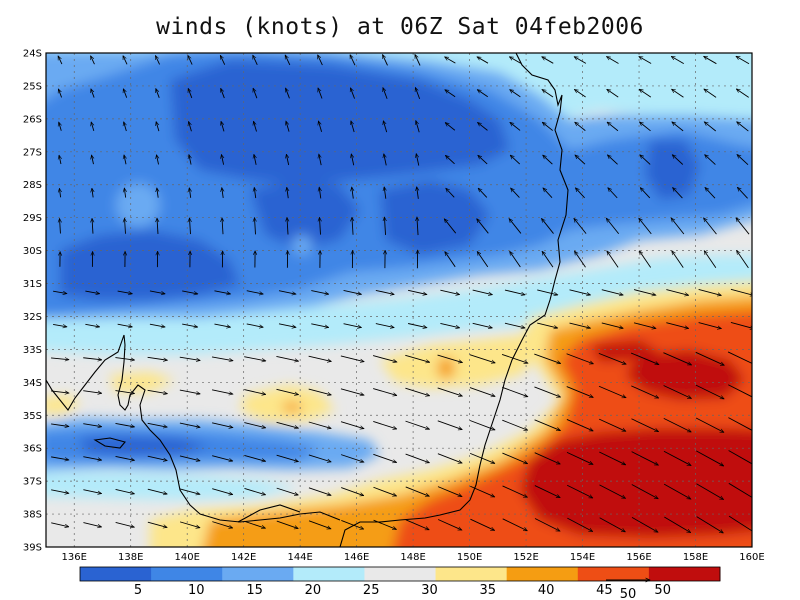 This screenshot has height=600, width=800. What do you see at coordinates (32, 416) in the screenshot?
I see `lat-label: 35S` at bounding box center [32, 416].